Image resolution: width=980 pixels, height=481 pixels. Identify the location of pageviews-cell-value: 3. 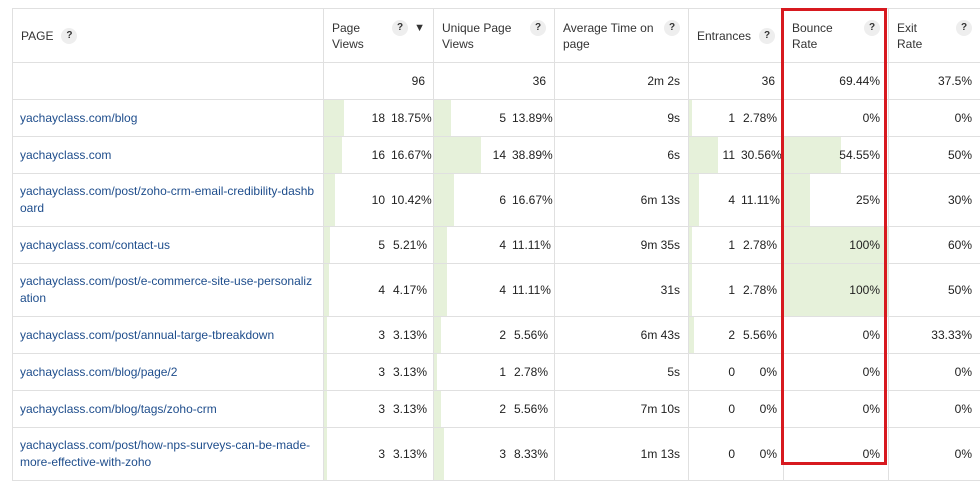
(381, 335).